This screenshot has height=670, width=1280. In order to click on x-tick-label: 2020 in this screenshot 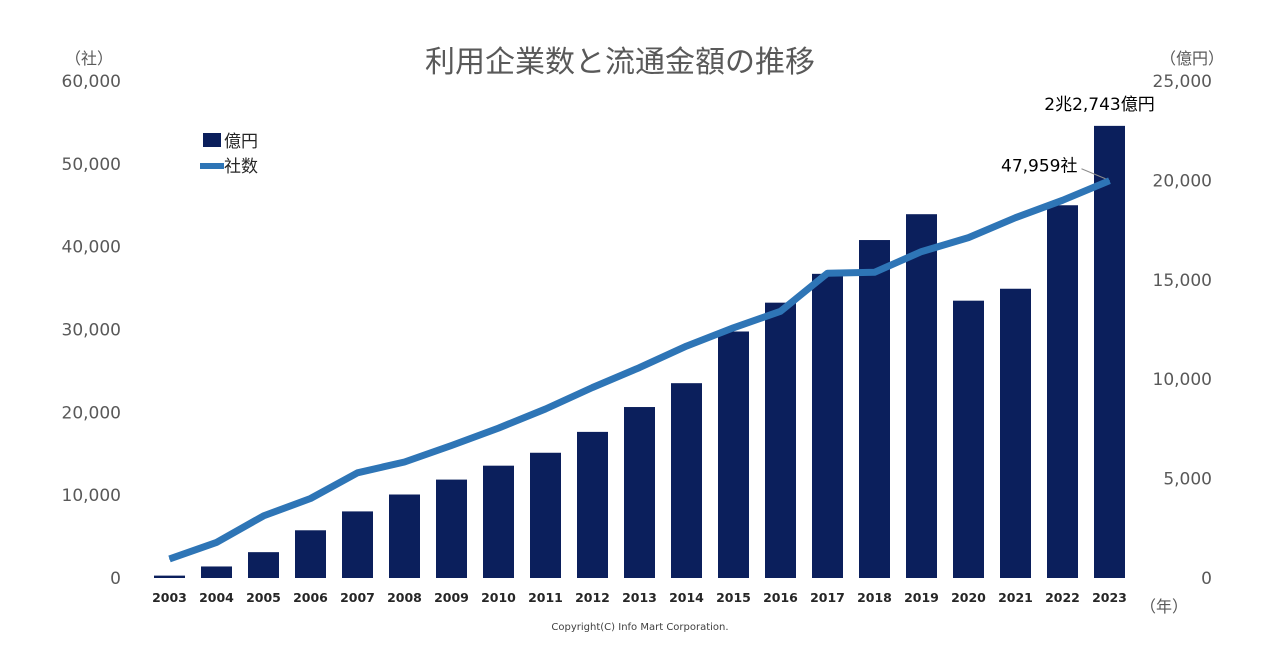, I will do `click(968, 597)`.